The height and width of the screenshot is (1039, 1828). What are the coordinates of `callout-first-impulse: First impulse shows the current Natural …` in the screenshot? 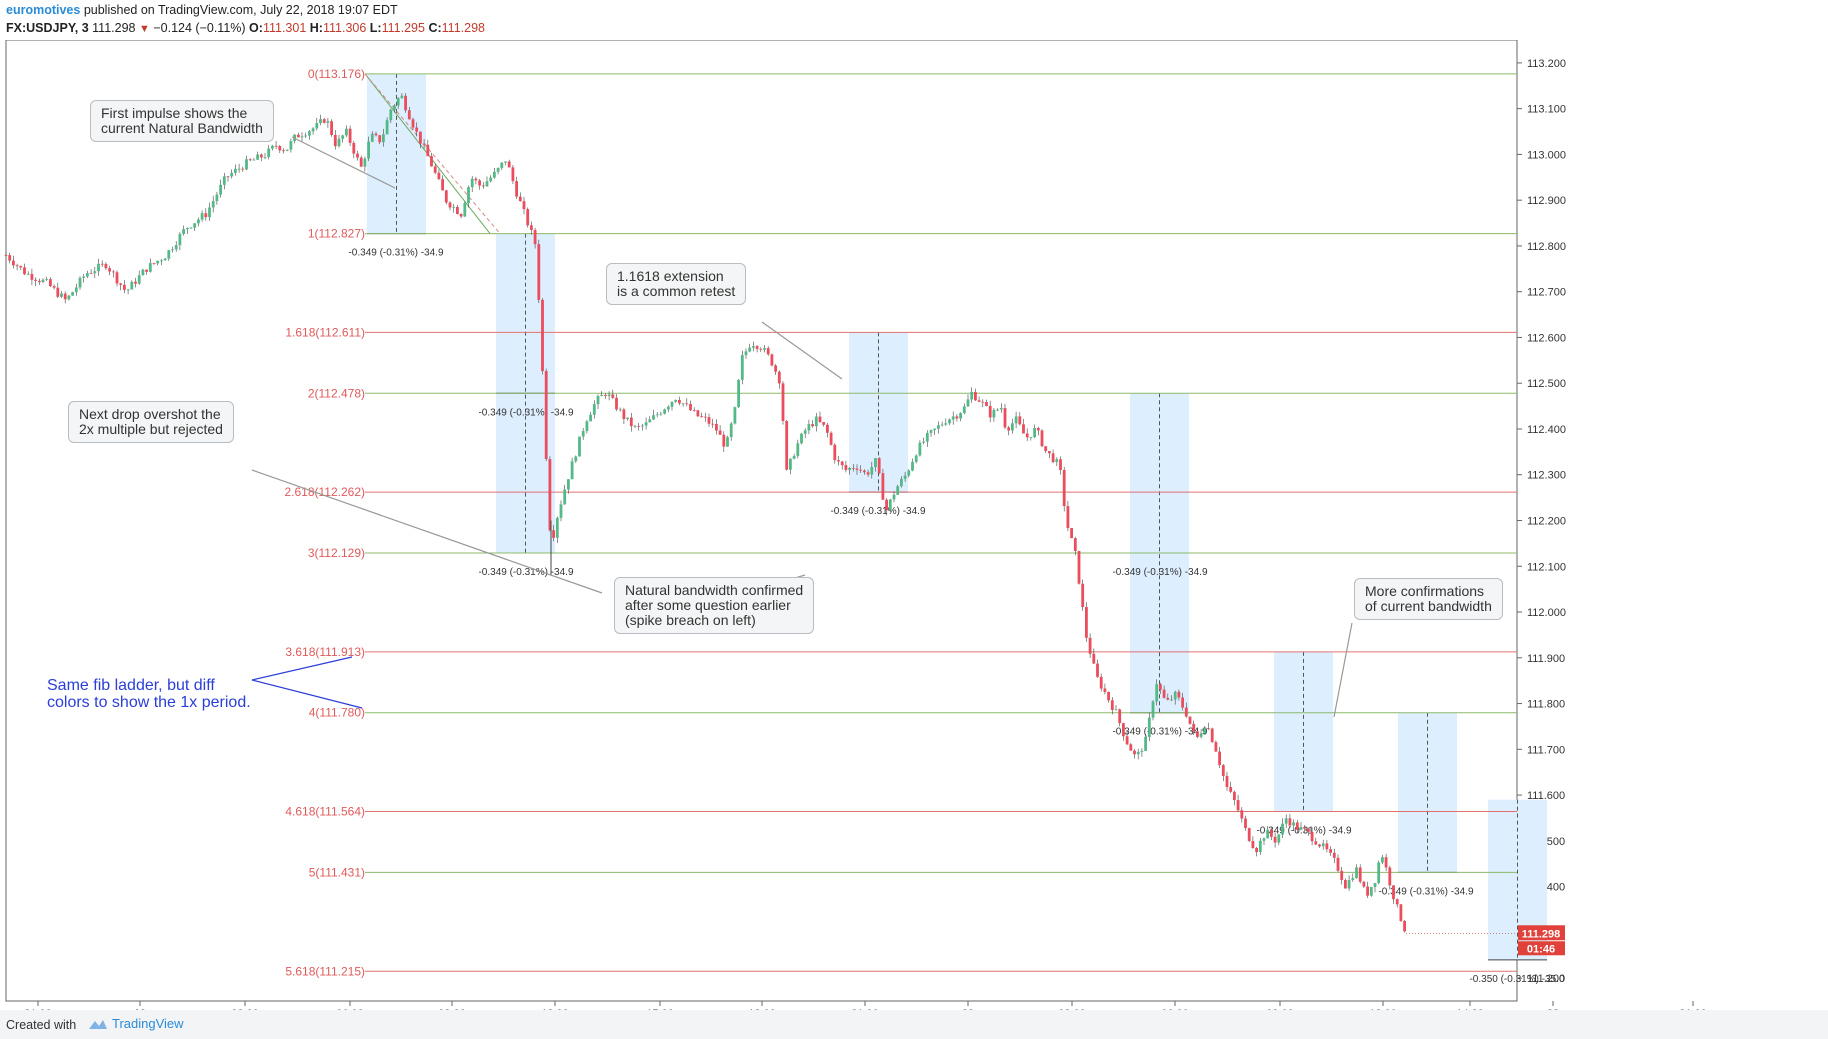 It's located at (182, 121).